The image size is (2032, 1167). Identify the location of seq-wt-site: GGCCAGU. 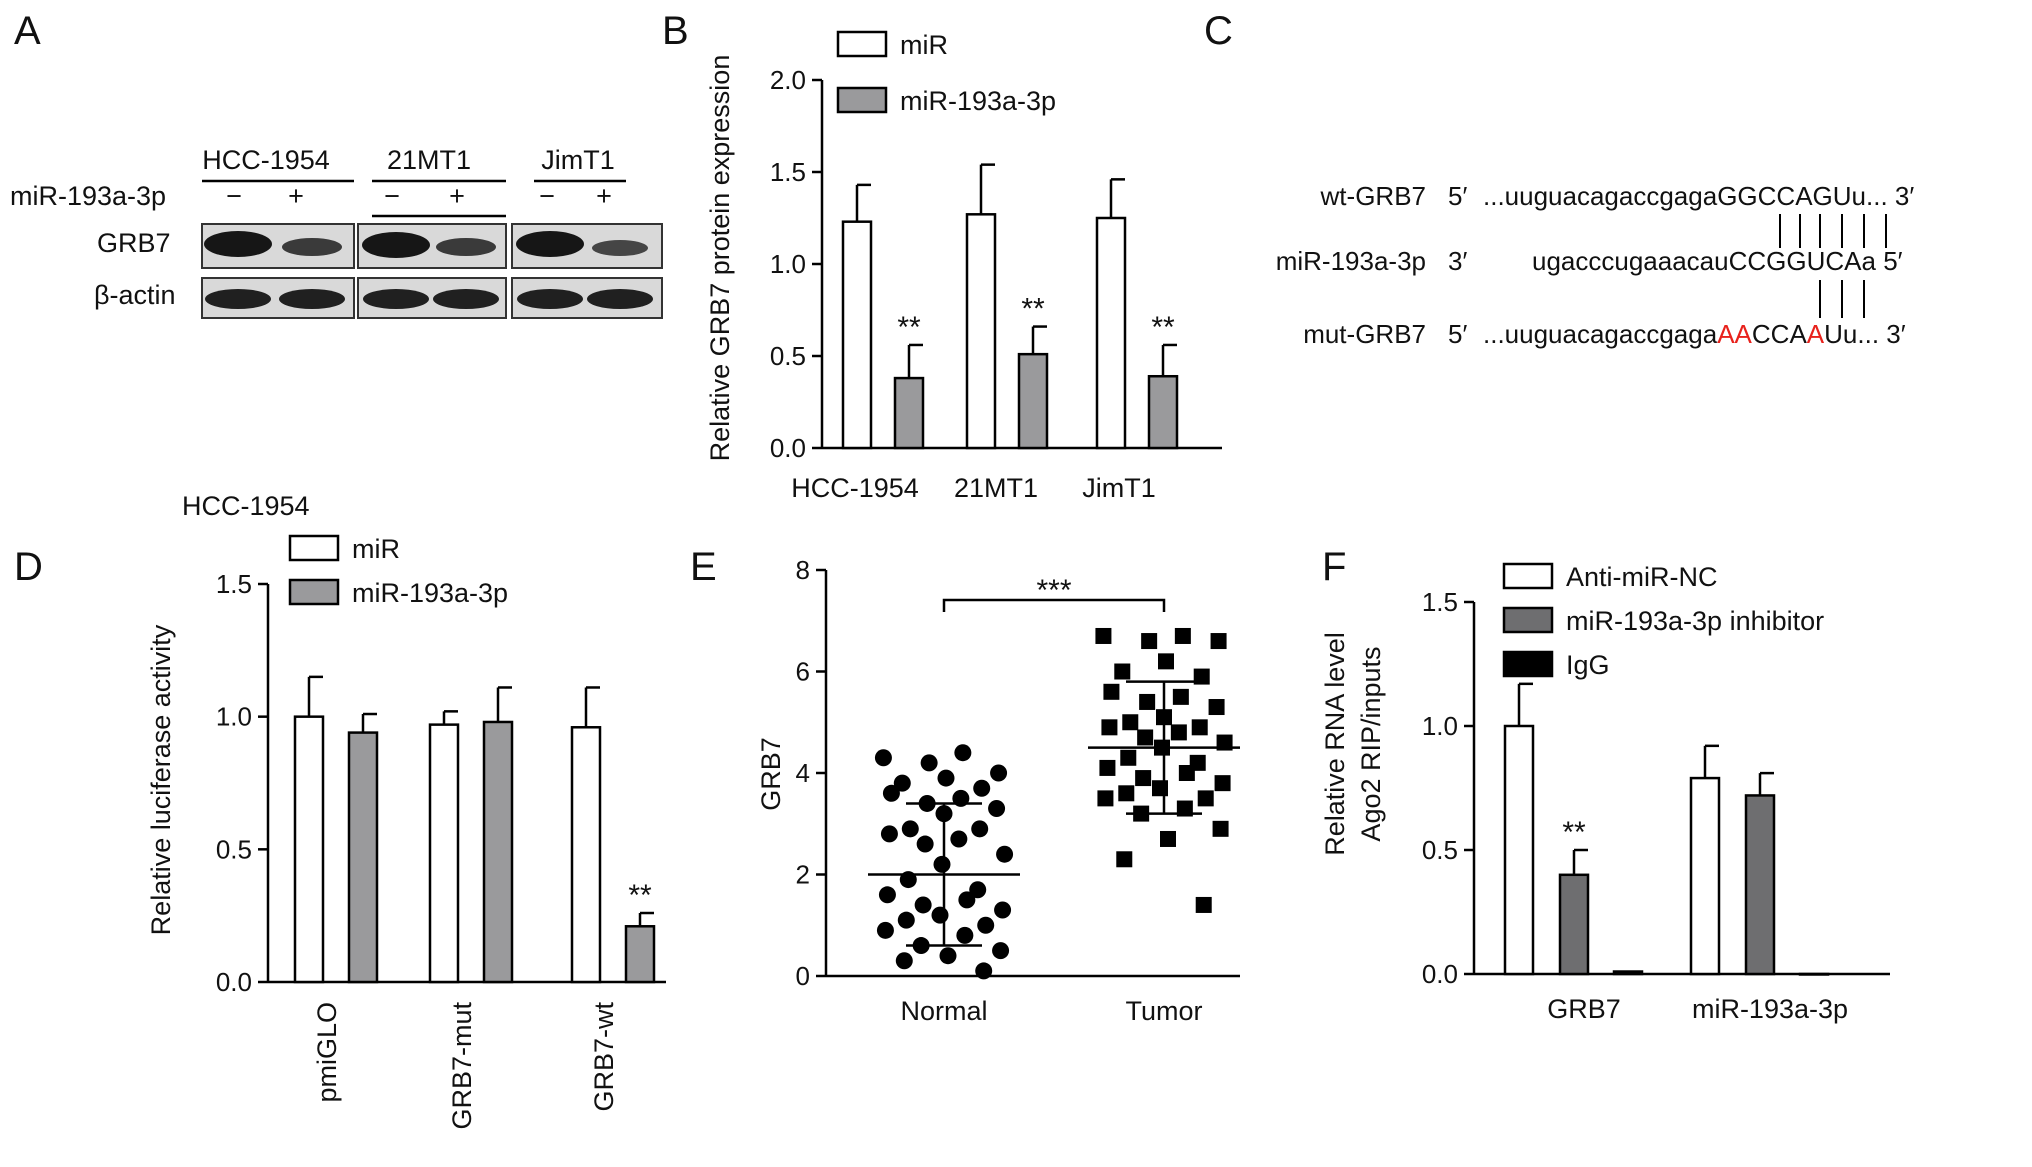
(1784, 196).